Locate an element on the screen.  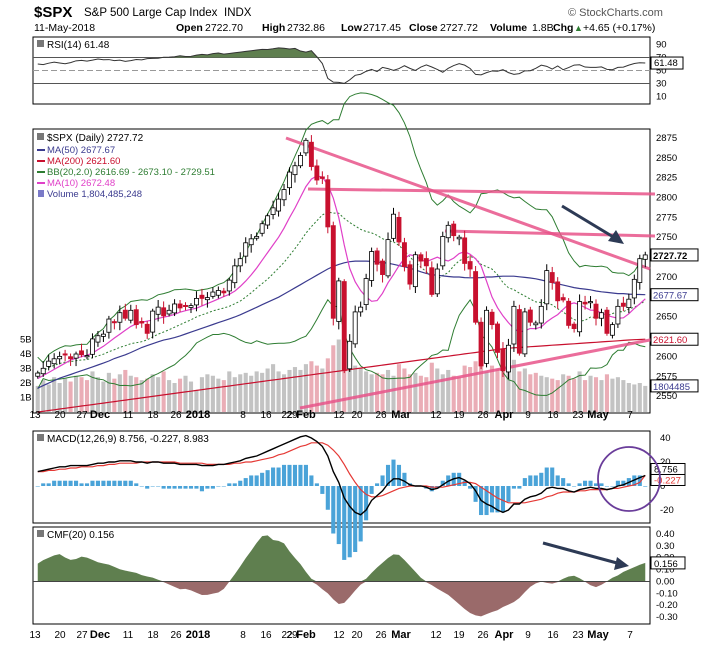
x-tick-label: Apr is located at coordinates (505, 635).